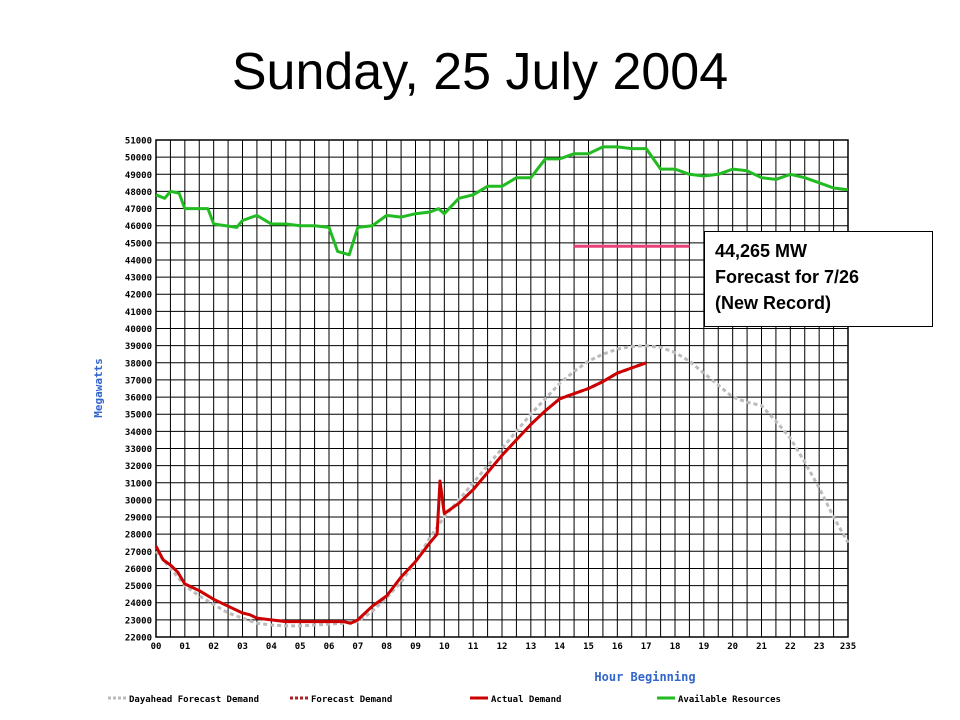 This screenshot has width=960, height=720. I want to click on y-tick-label: 35000, so click(138, 416).